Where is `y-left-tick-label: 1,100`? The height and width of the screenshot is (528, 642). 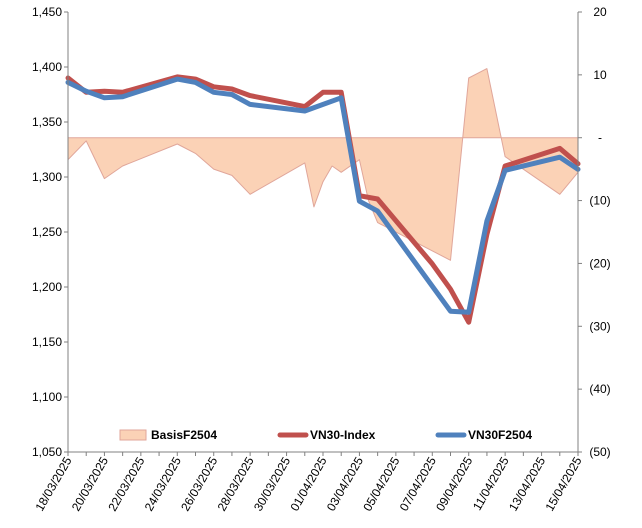 y-left-tick-label: 1,100 is located at coordinates (47, 397).